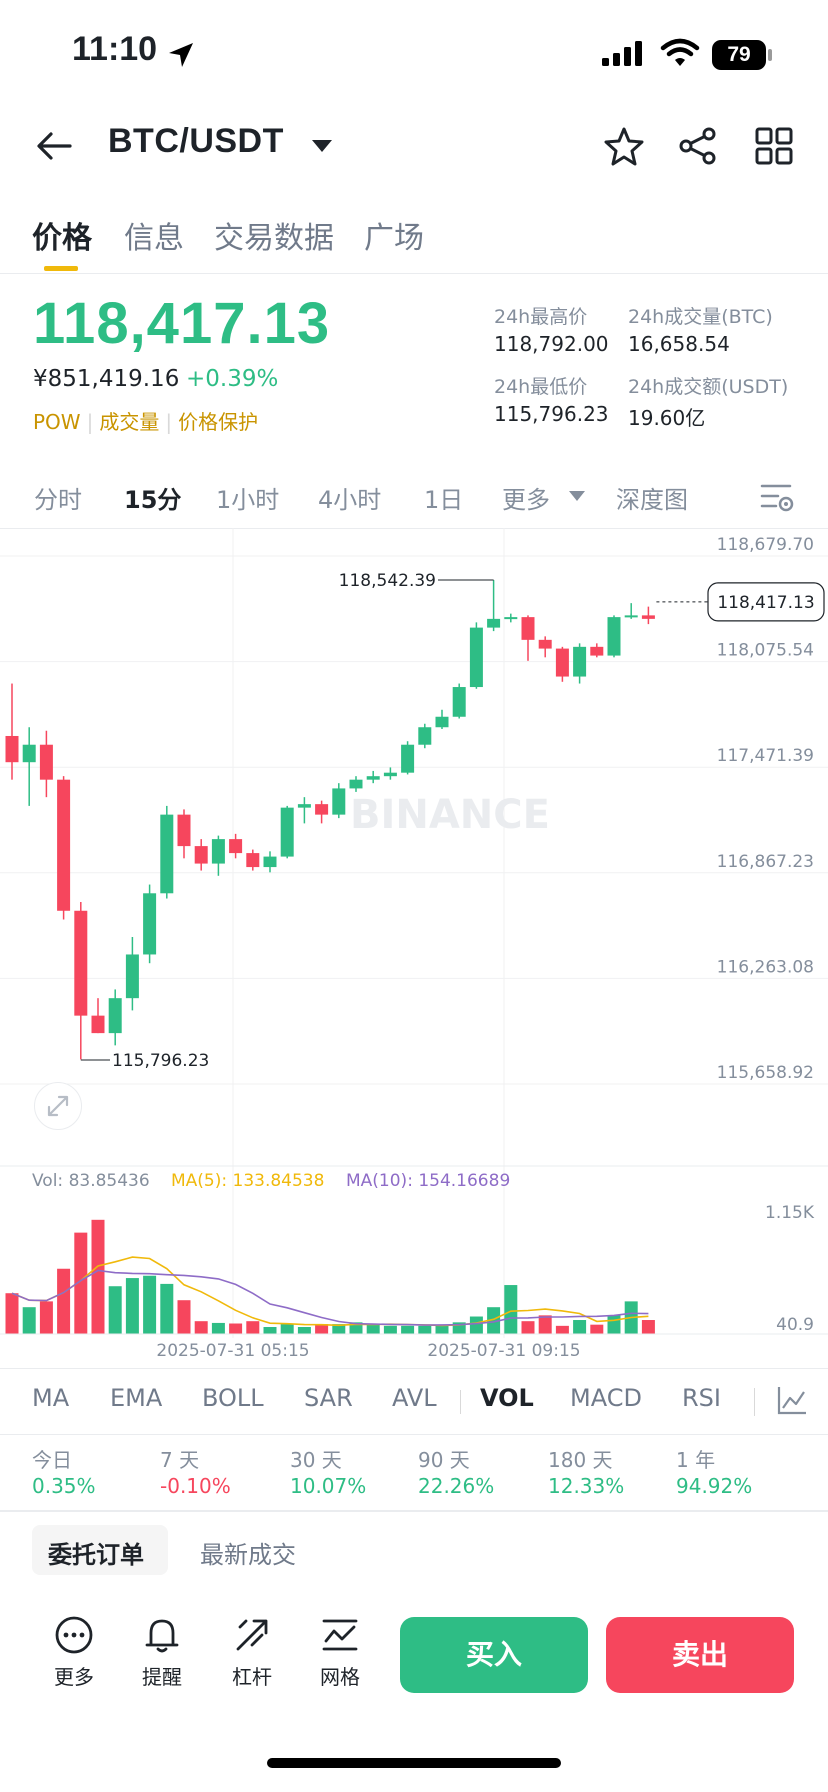 This screenshot has width=828, height=1792. I want to click on price-axis-label: 117,471.39, so click(765, 756).